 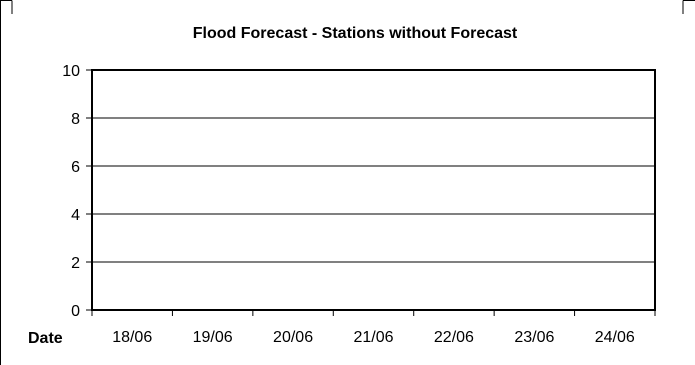 What do you see at coordinates (615, 337) in the screenshot?
I see `x-tick-label-24-06: 24/06` at bounding box center [615, 337].